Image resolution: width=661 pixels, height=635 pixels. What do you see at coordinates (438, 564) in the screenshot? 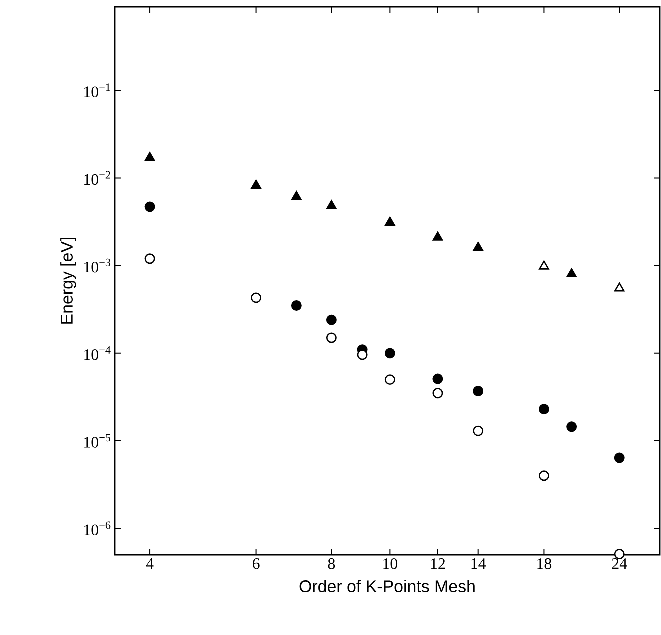
I see `x-tick-label: 12` at bounding box center [438, 564].